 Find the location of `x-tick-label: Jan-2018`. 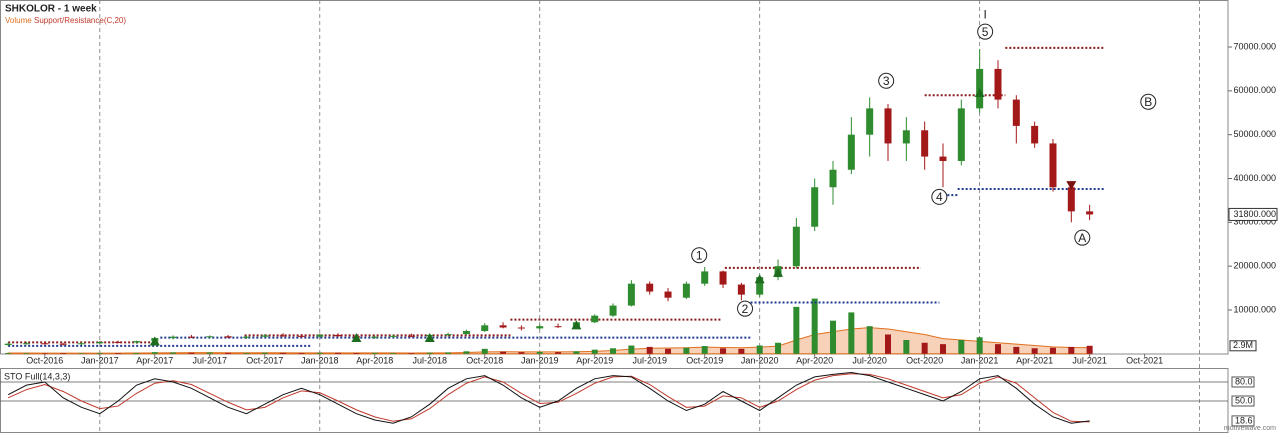

x-tick-label: Jan-2018 is located at coordinates (320, 360).